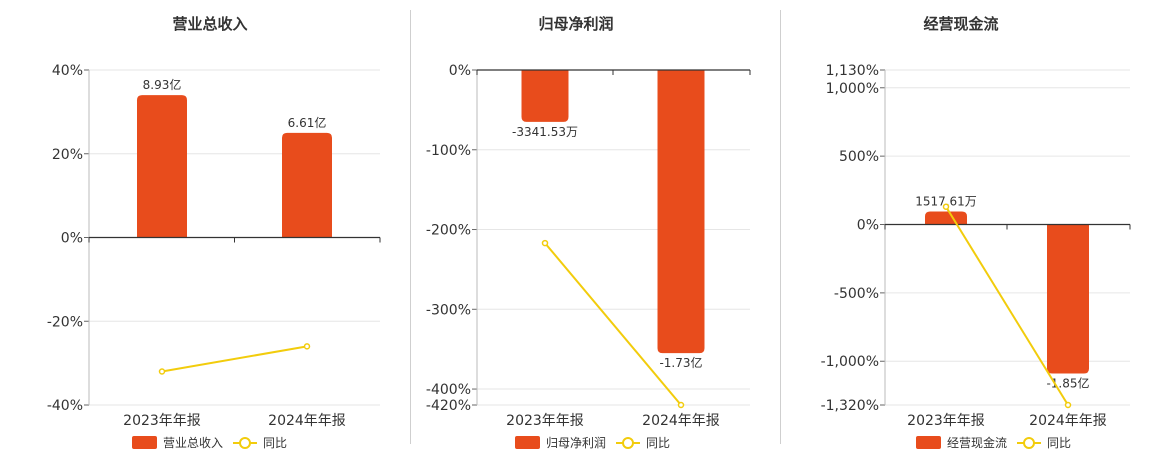 This screenshot has width=1160, height=450. What do you see at coordinates (209, 24) in the screenshot?
I see `chart-title: 营业总收入` at bounding box center [209, 24].